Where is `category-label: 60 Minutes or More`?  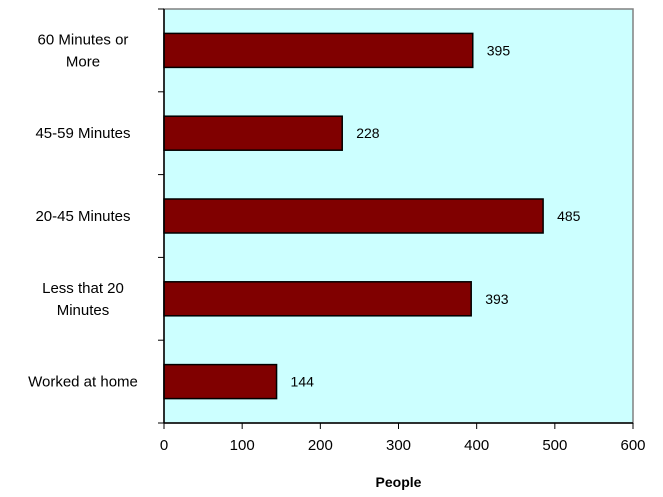 category-label: 60 Minutes or More is located at coordinates (83, 50).